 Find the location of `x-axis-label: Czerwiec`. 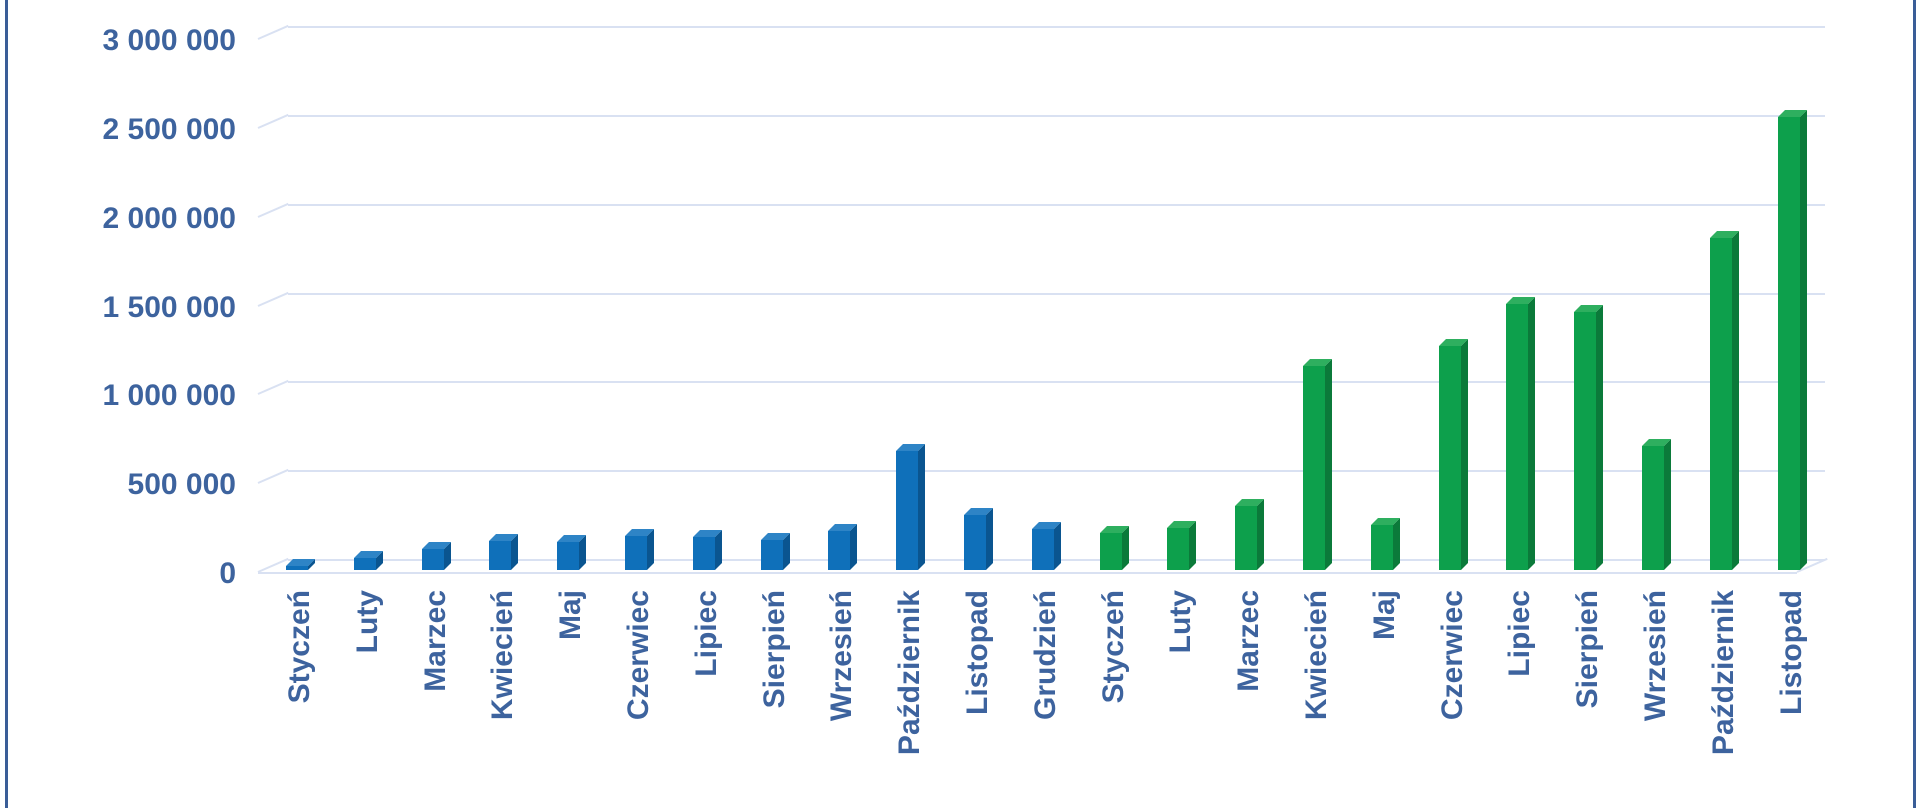

x-axis-label: Czerwiec is located at coordinates (638, 654).